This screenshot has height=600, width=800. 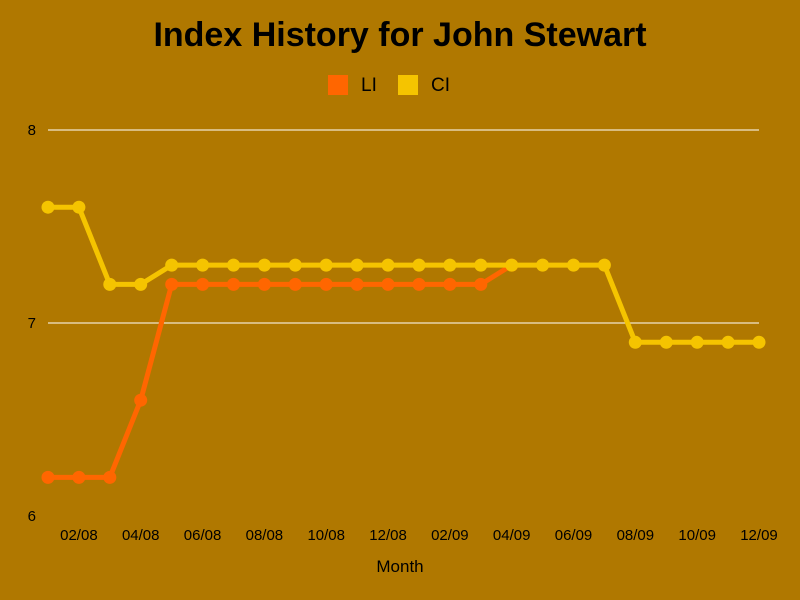 I want to click on x-tick-label: 04/08, so click(x=141, y=535).